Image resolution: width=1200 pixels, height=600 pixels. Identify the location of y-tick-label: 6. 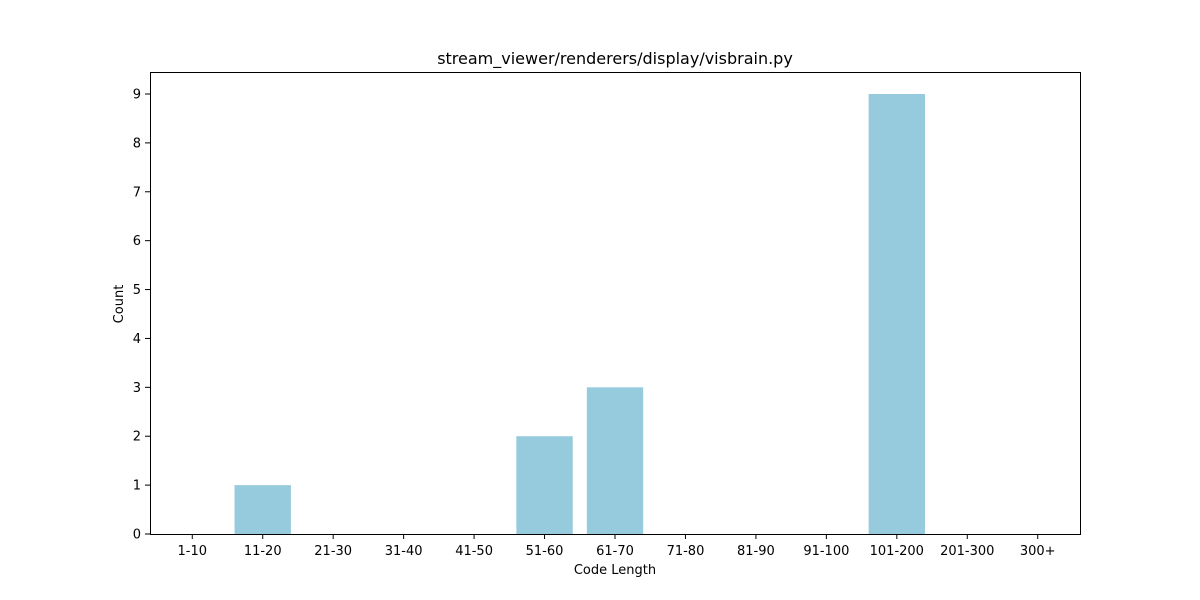
(137, 241).